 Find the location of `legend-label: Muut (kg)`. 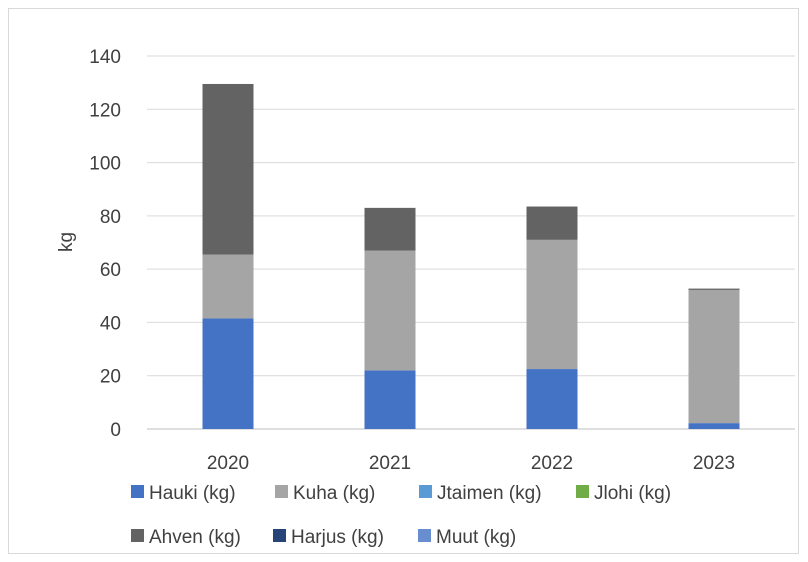

legend-label: Muut (kg) is located at coordinates (476, 537).